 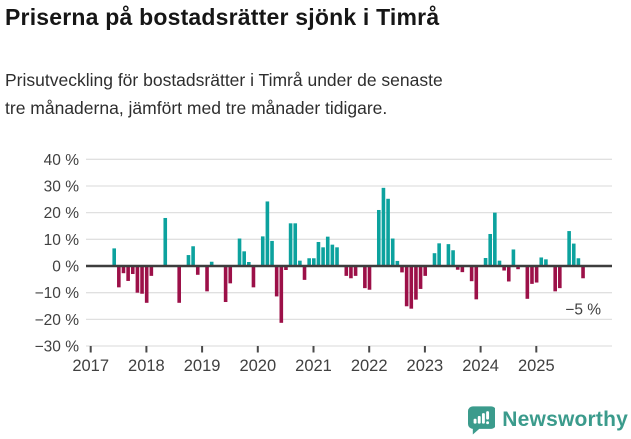 What do you see at coordinates (146, 366) in the screenshot?
I see `x-axis-tick-label: 2018` at bounding box center [146, 366].